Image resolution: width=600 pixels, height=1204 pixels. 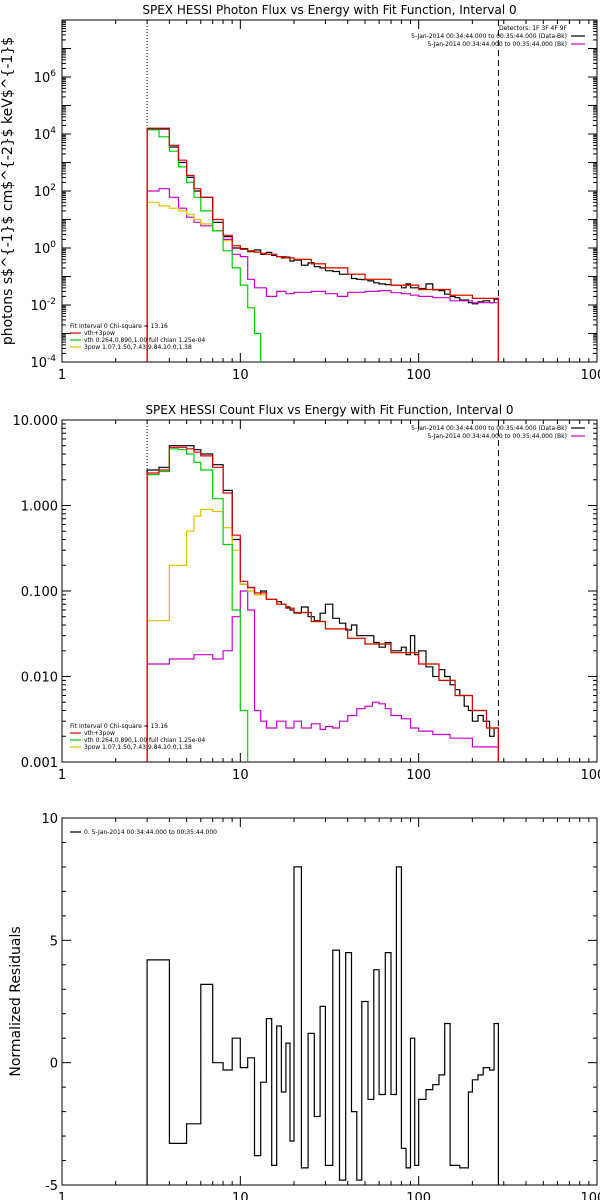 I want to click on y-axis-label: photons s$^{-1}$ cm$^{-2}$ keV$^{-1}$, so click(x=8, y=191).